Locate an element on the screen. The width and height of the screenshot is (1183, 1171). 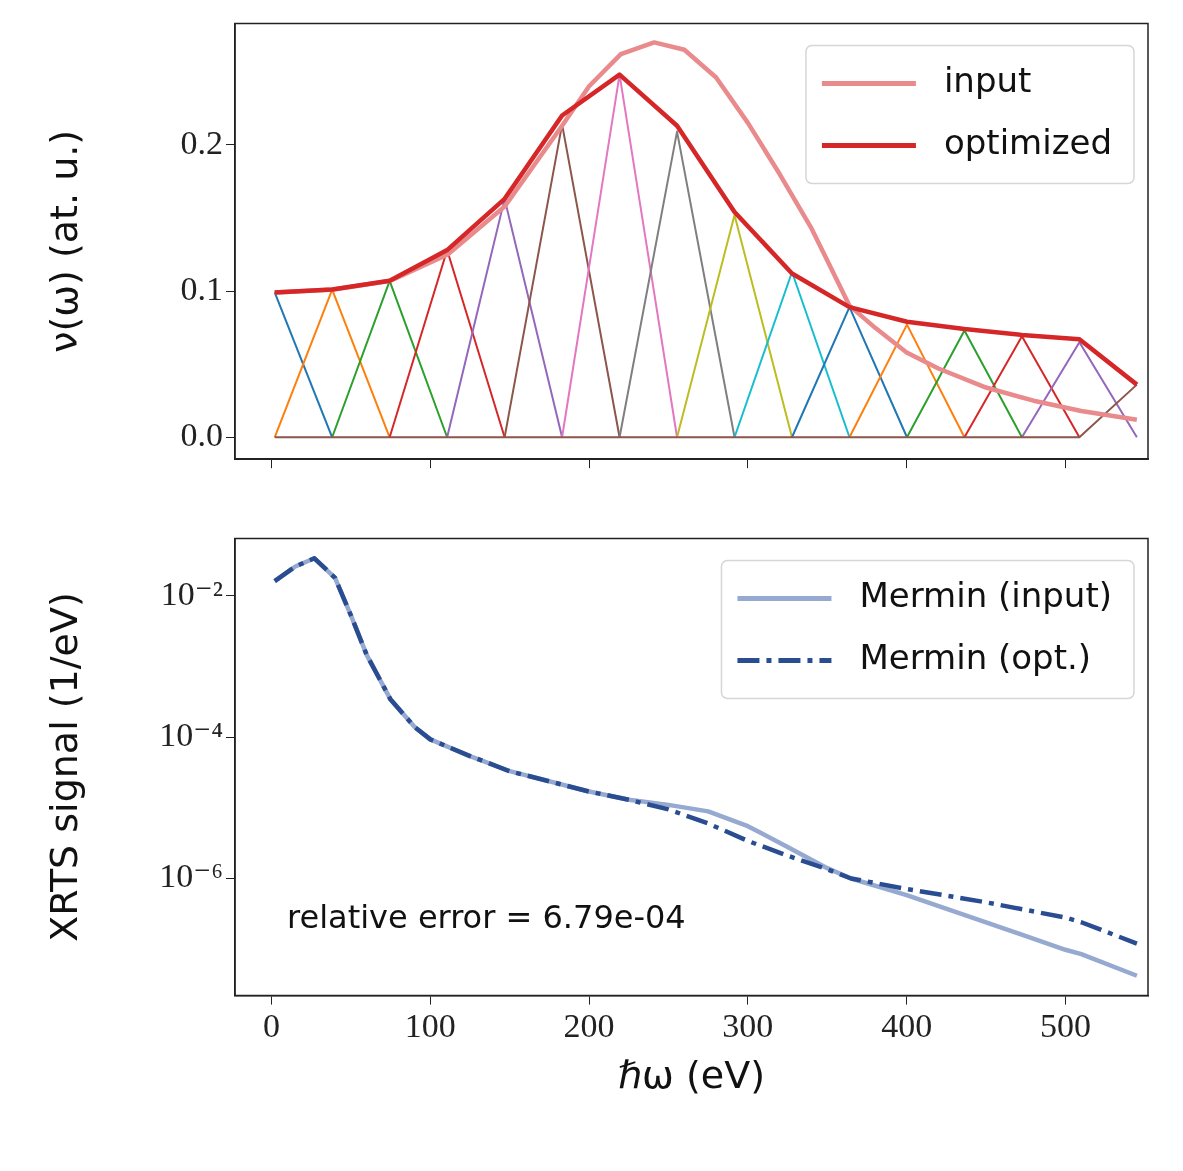
legend-label: optimized is located at coordinates (1027, 142).